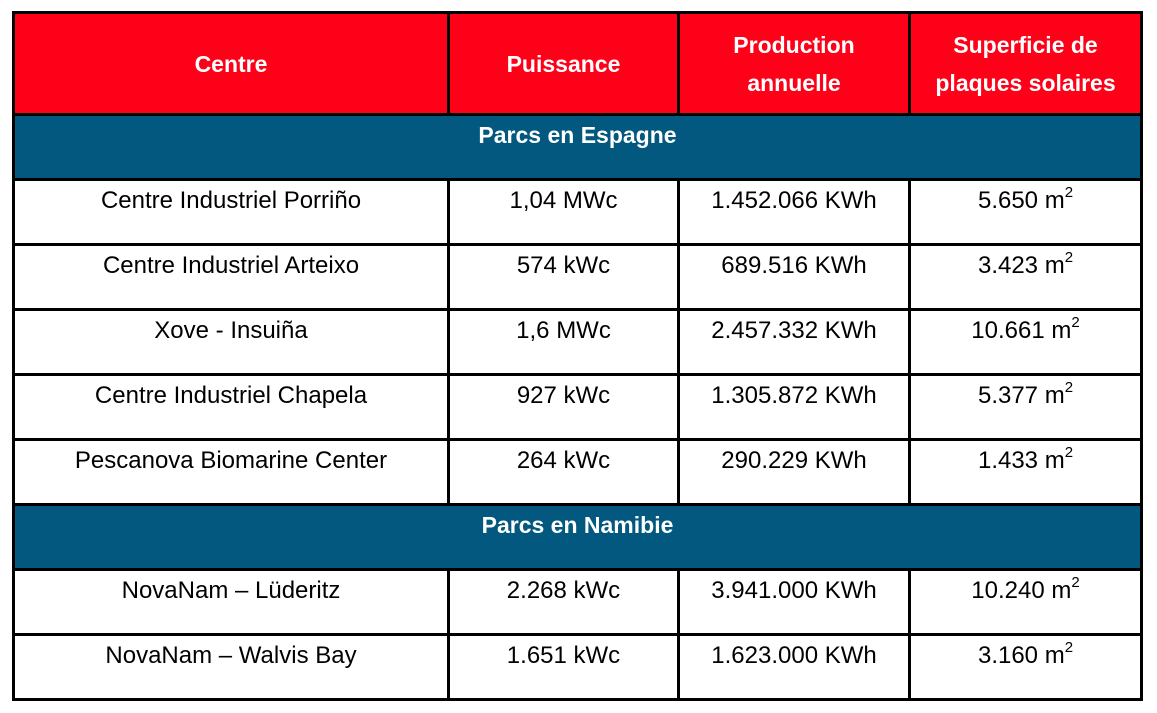 This screenshot has width=1157, height=713. Describe the element at coordinates (231, 667) in the screenshot. I see `cell-centre: NovaNam – Walvis Bay` at that location.